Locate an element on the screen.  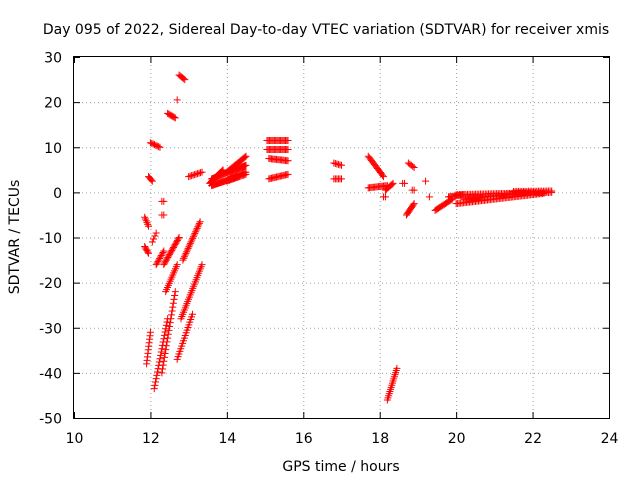
x-tick-label: 10 is located at coordinates (75, 439).